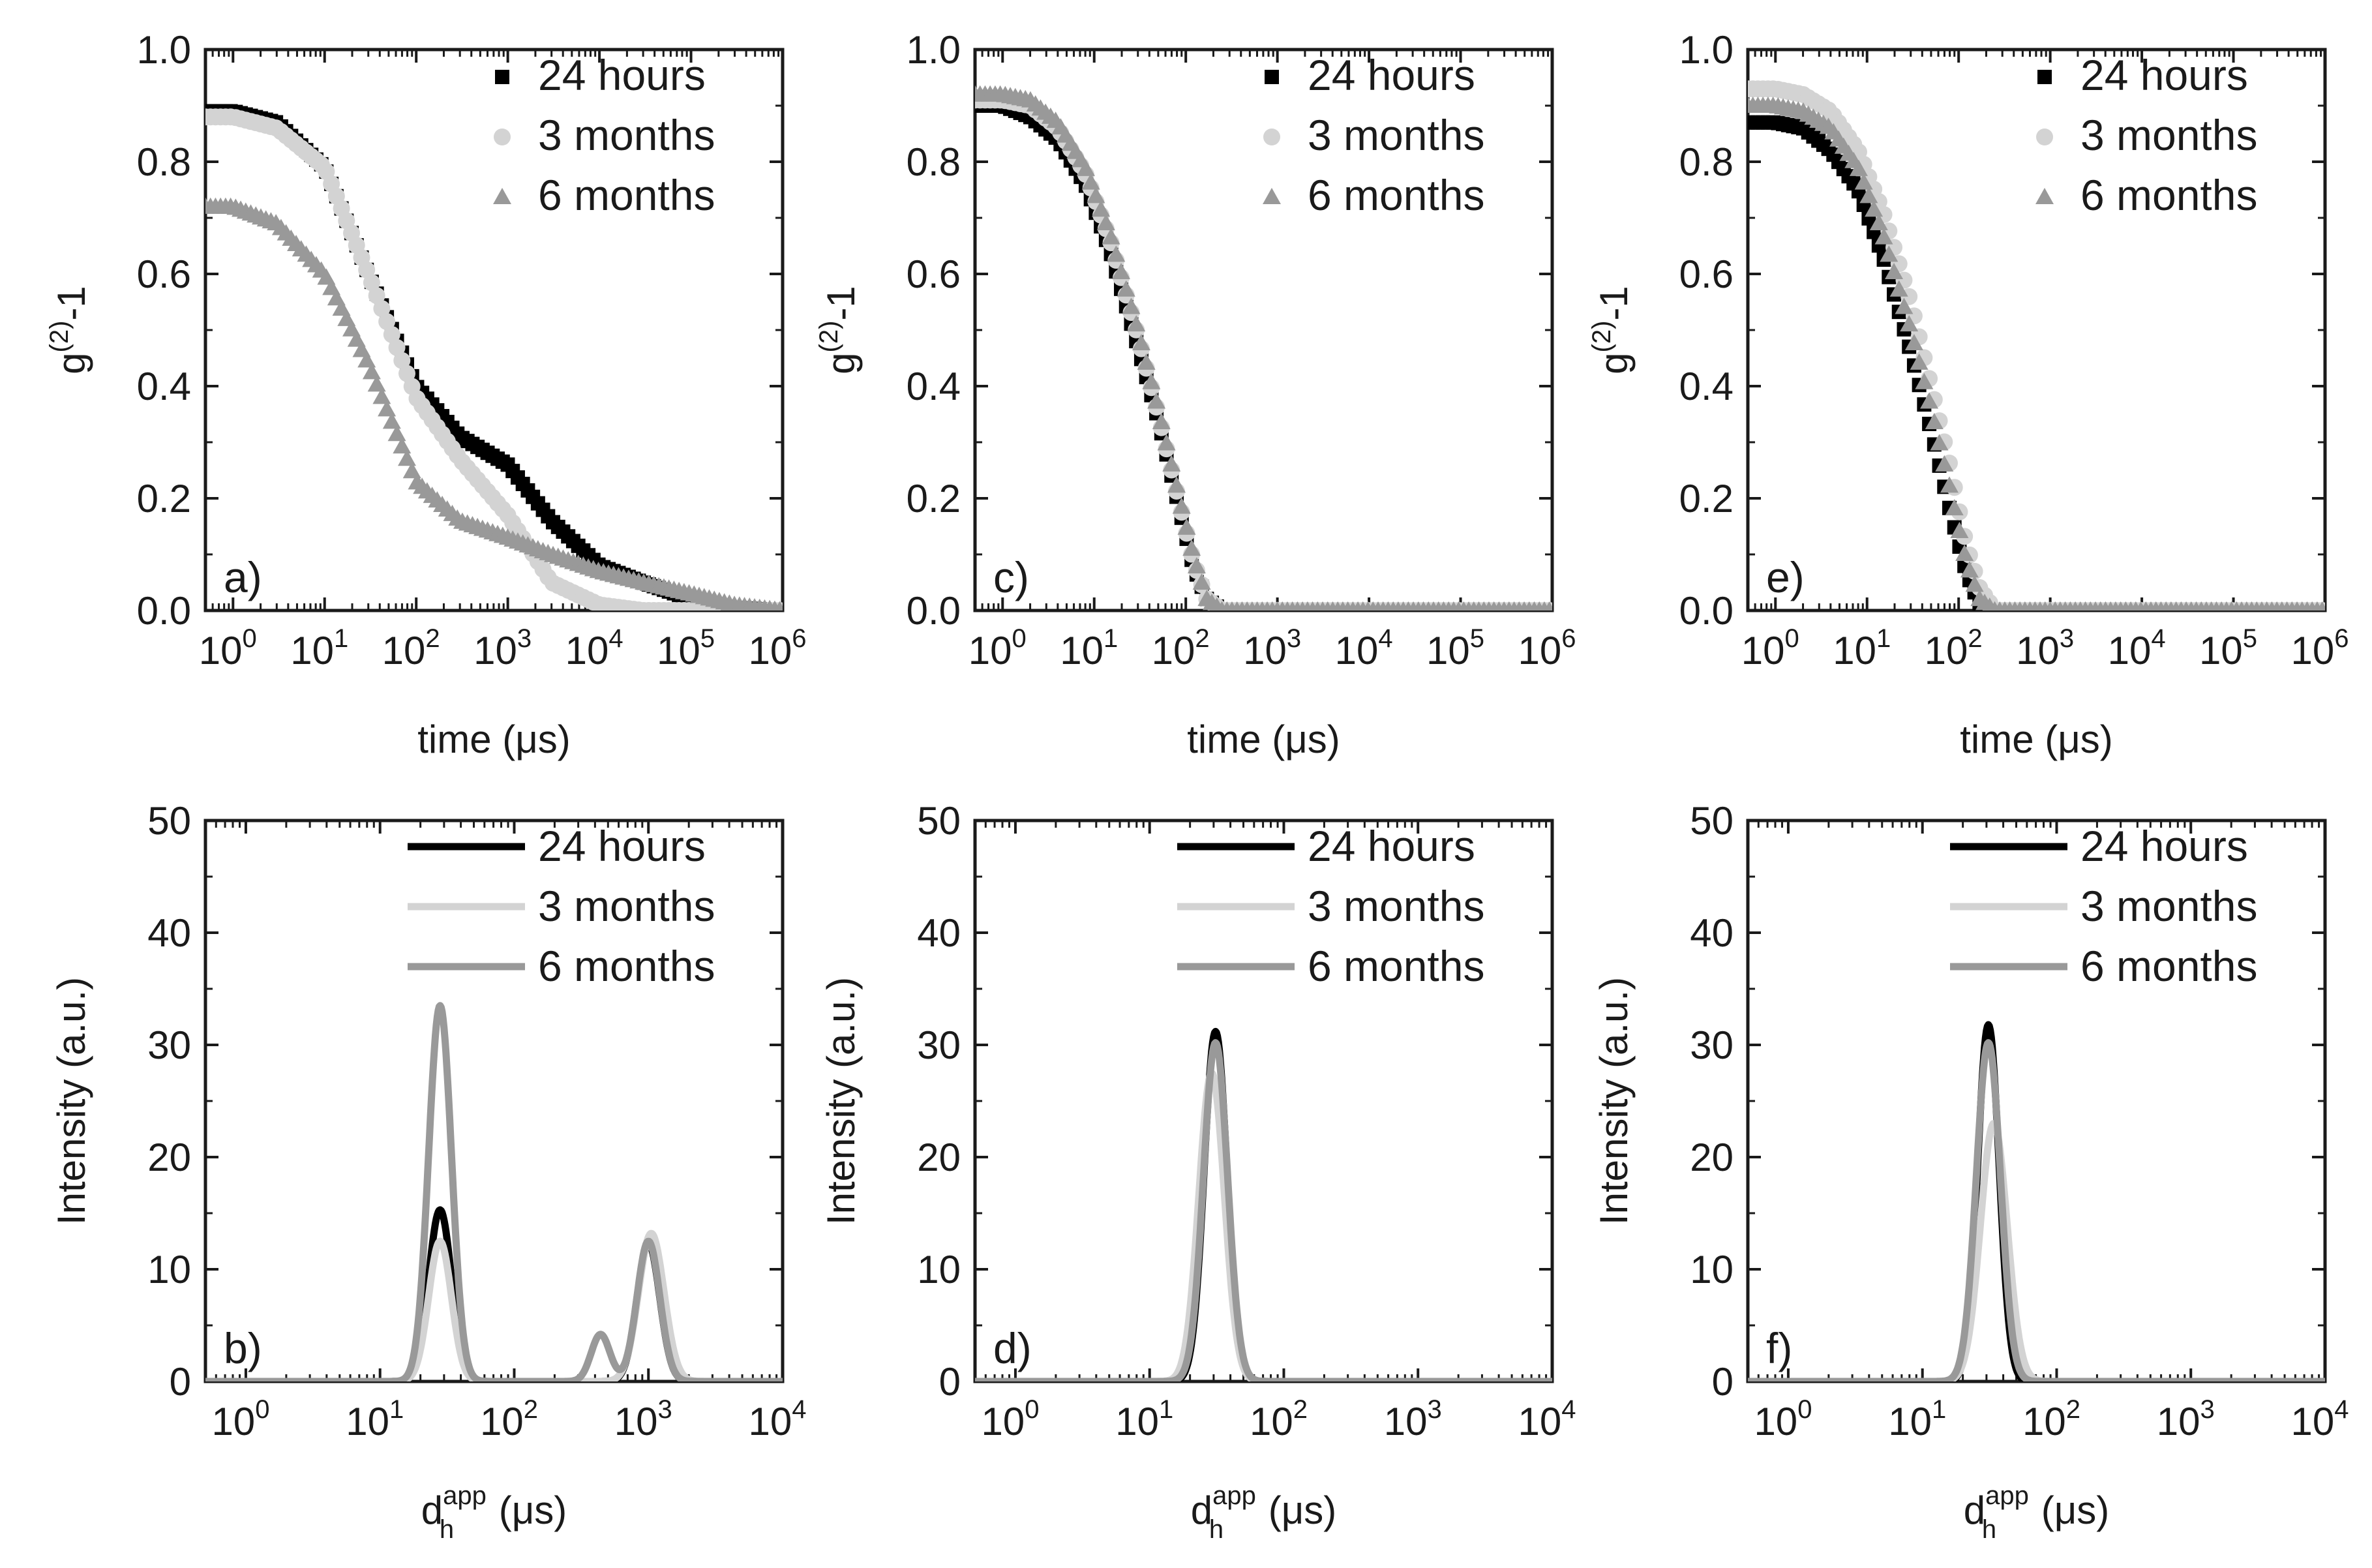 The height and width of the screenshot is (1568, 2372). I want to click on y-tick-label: 50, so click(169, 821).